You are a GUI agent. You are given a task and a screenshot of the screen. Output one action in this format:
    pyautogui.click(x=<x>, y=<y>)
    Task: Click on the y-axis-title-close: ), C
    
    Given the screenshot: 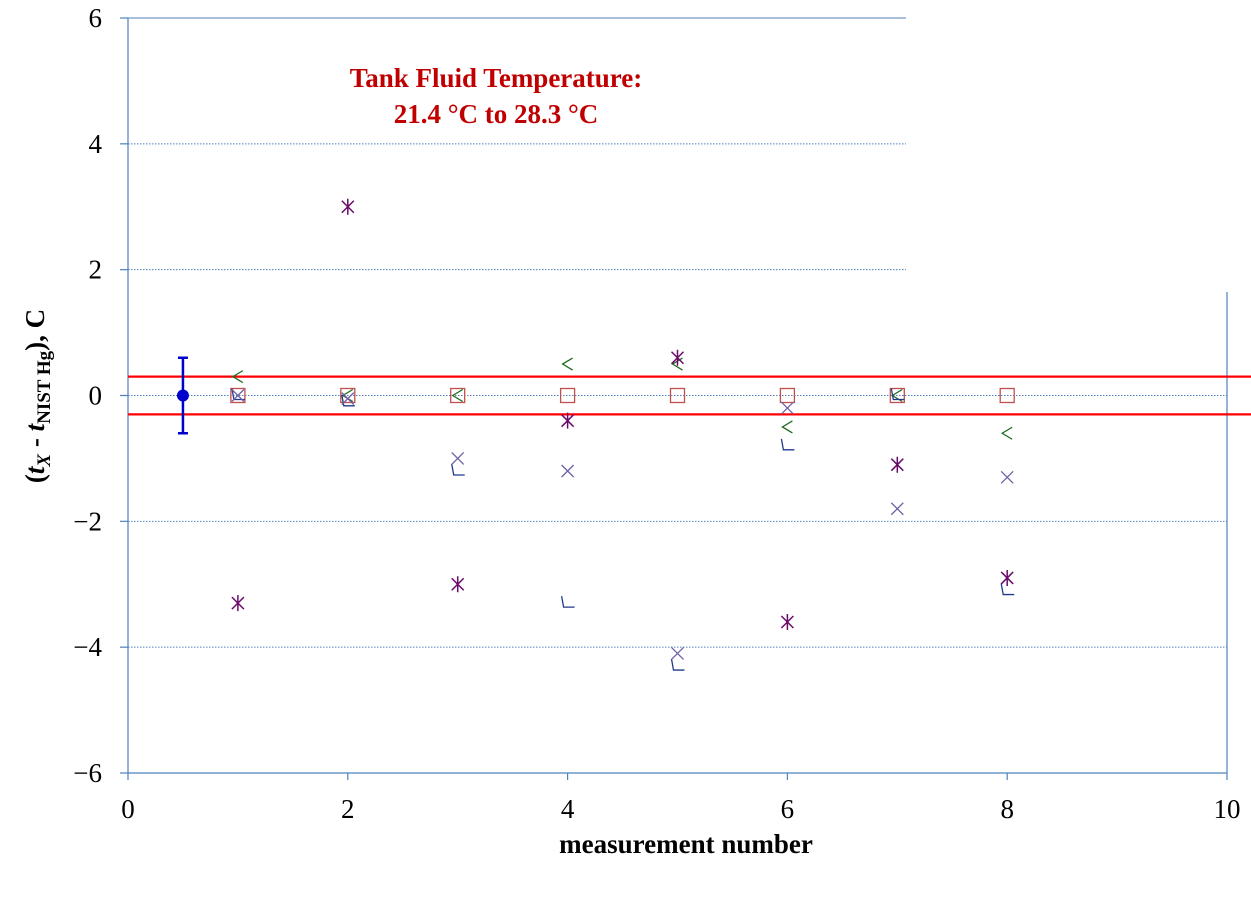 What is the action you would take?
    pyautogui.click(x=35, y=330)
    